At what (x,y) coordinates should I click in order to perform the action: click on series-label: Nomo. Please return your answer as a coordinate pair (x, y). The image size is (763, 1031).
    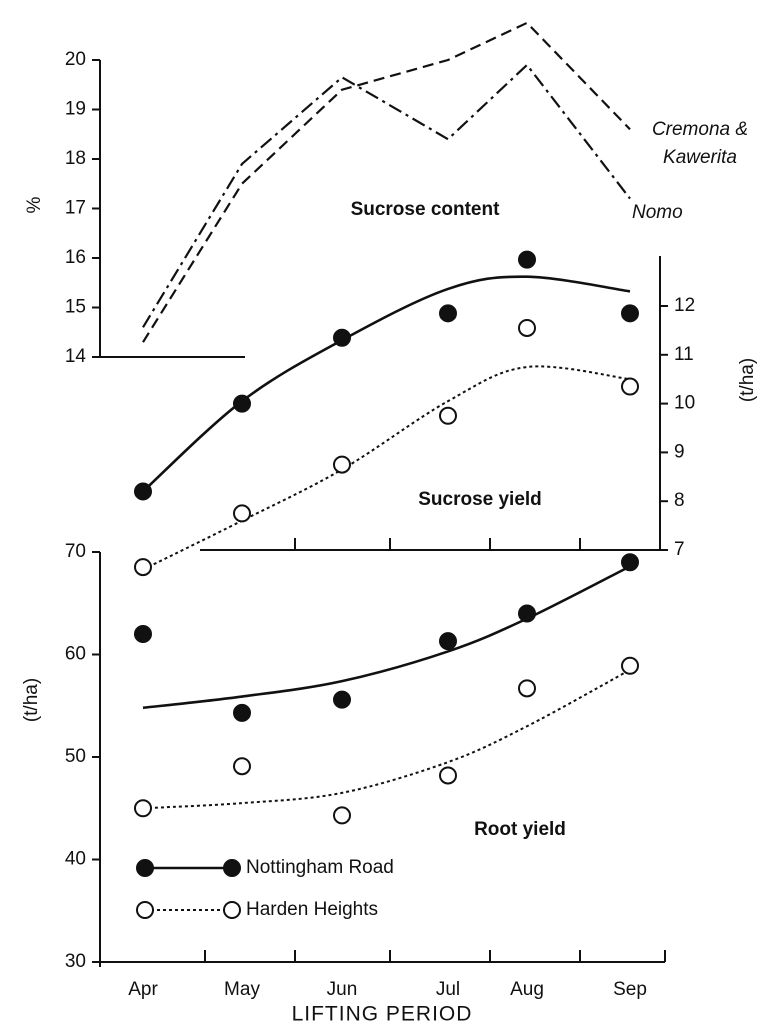
    Looking at the image, I should click on (657, 212).